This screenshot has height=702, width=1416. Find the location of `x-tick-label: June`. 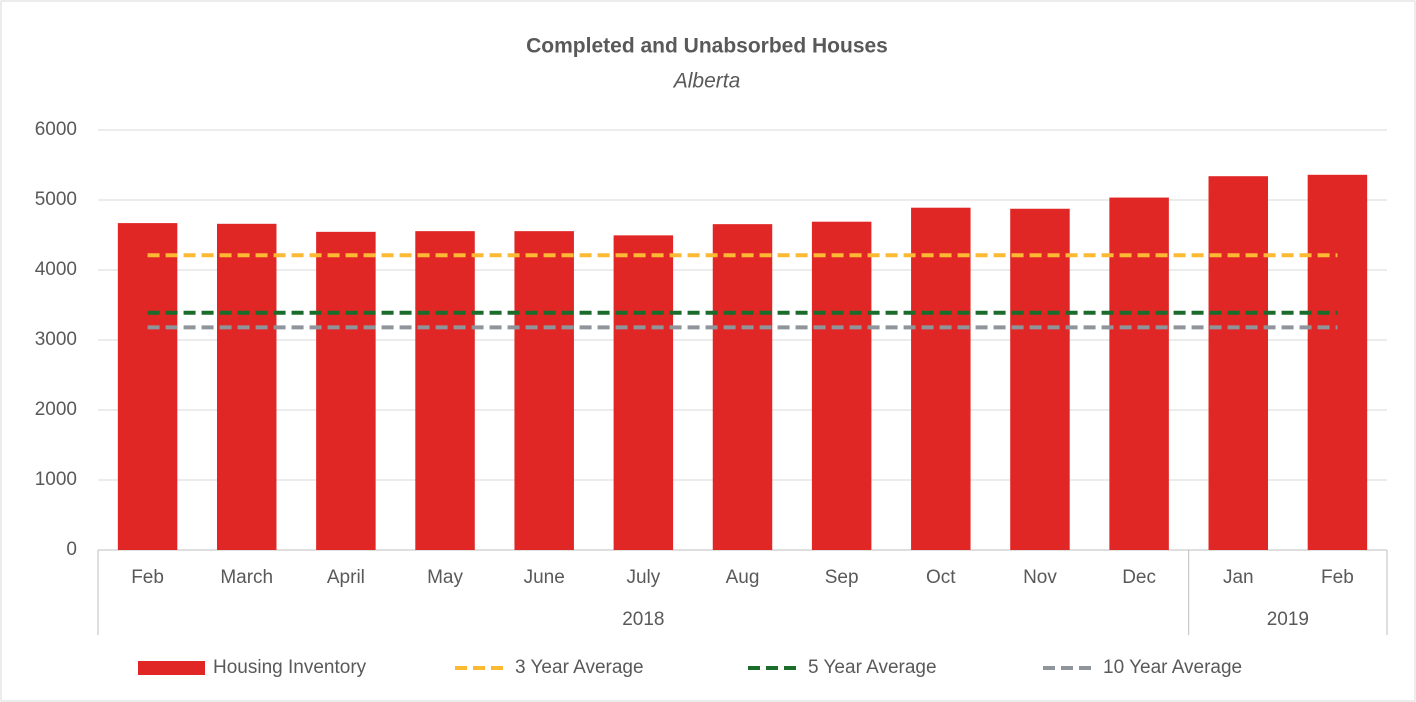

x-tick-label: June is located at coordinates (544, 577).